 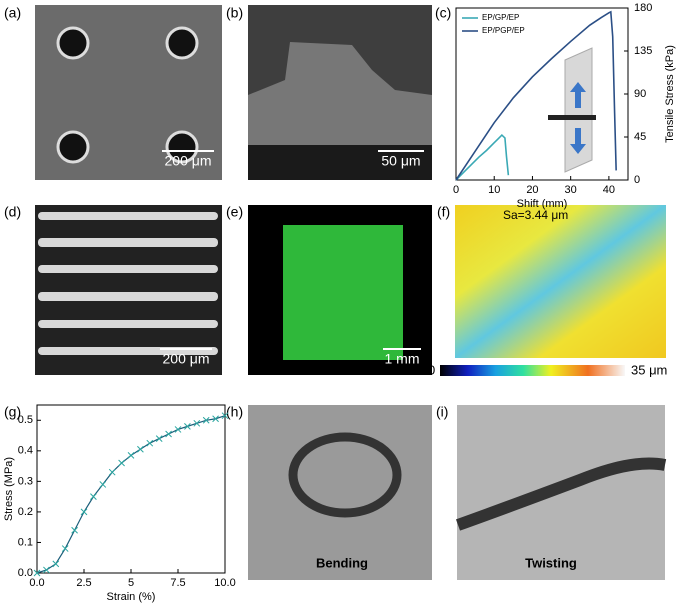 What do you see at coordinates (131, 597) in the screenshot?
I see `x-axis-title: Strain (%)` at bounding box center [131, 597].